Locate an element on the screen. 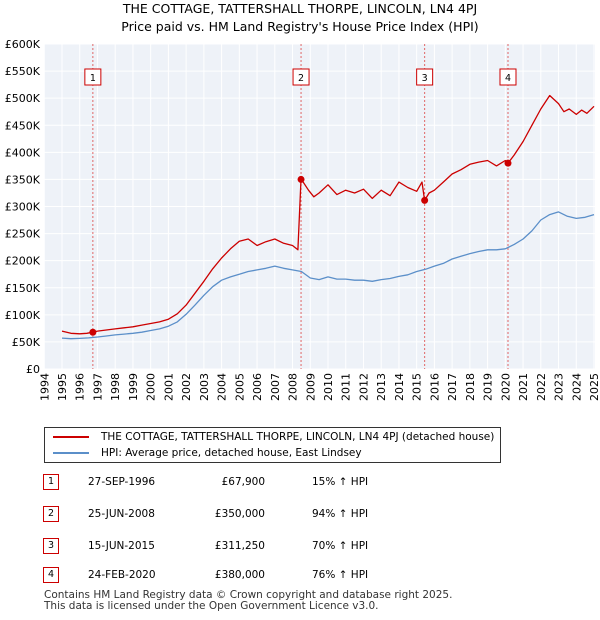 Image resolution: width=600 pixels, height=620 pixels. sale-price: £67,900 is located at coordinates (243, 482).